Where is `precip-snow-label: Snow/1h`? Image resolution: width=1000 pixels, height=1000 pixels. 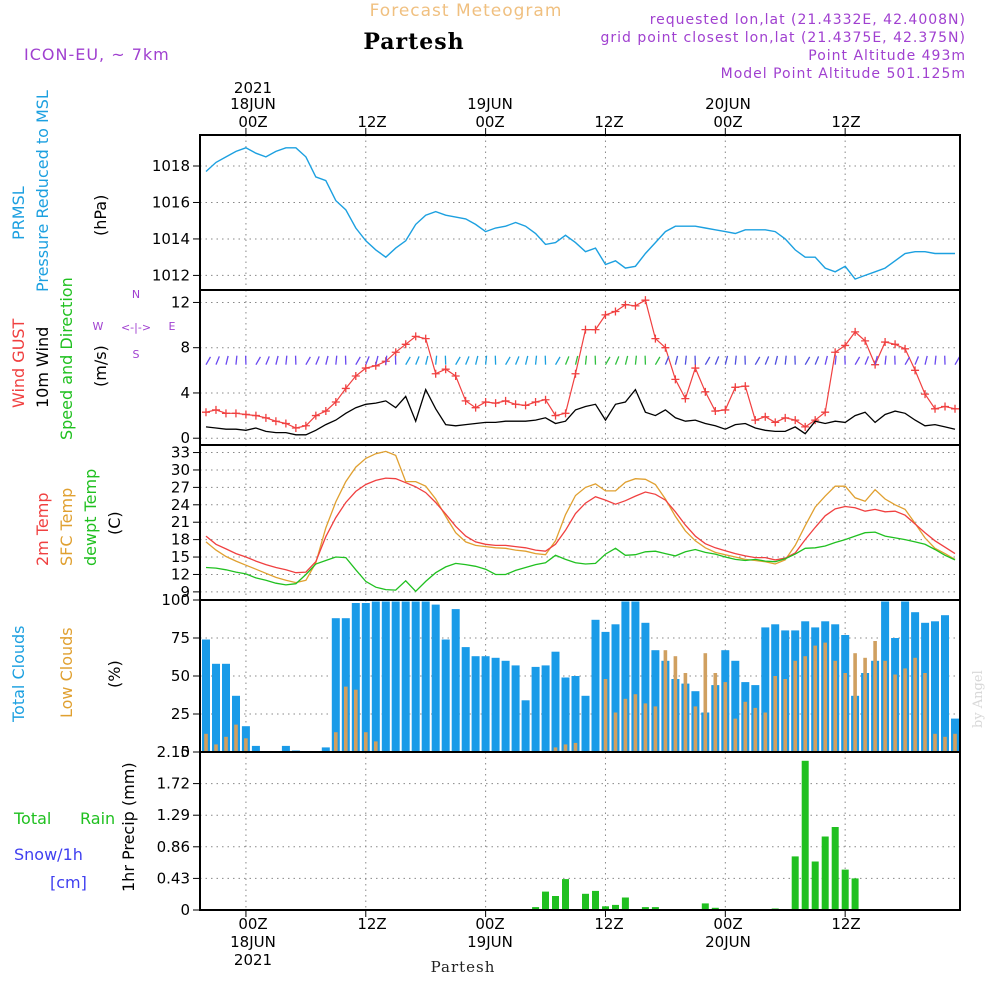 precip-snow-label: Snow/1h is located at coordinates (48, 854).